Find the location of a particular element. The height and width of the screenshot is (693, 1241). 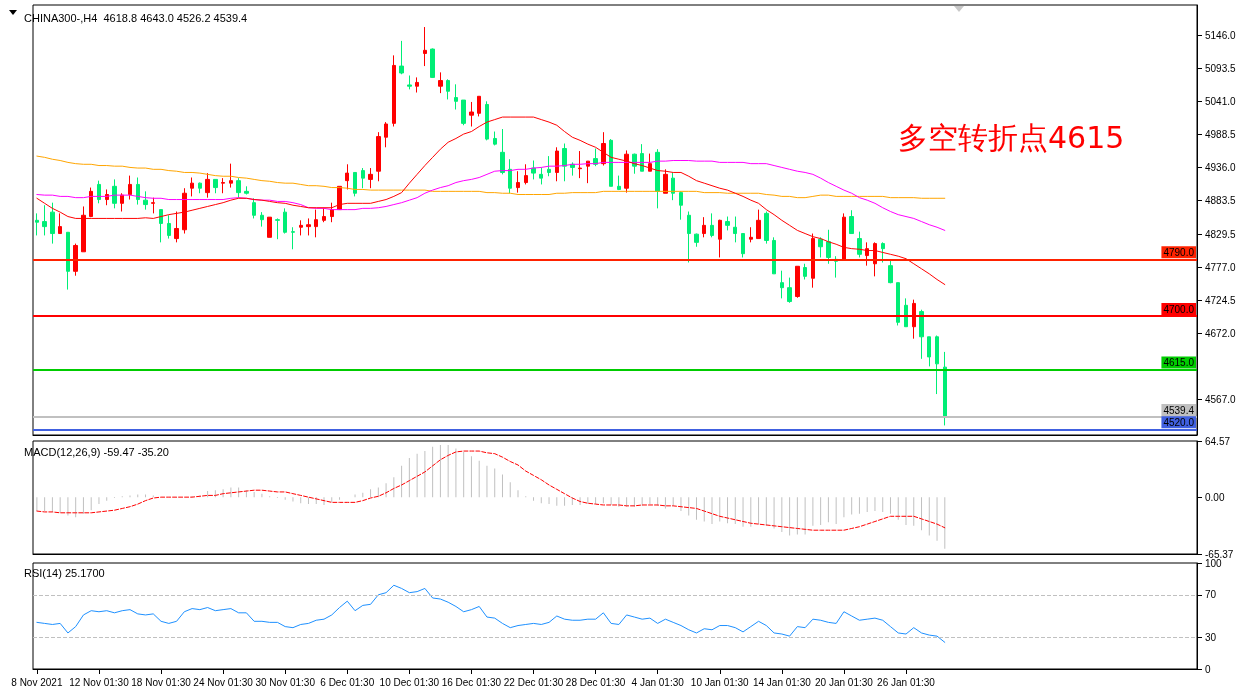

x-tick-label: 18 Nov 01:30 is located at coordinates (161, 682).